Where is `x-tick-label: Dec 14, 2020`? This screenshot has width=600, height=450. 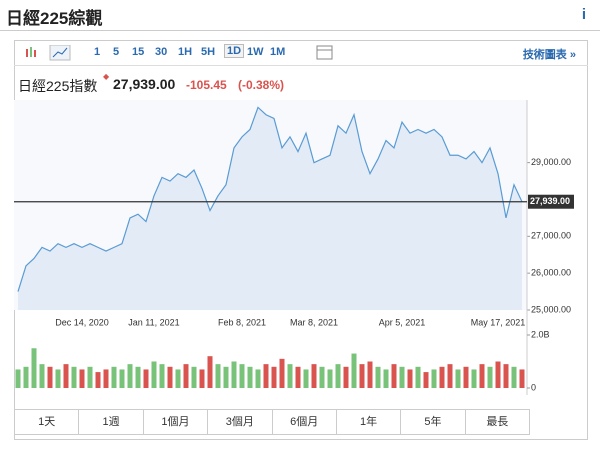
x-tick-label: Dec 14, 2020 is located at coordinates (82, 322).